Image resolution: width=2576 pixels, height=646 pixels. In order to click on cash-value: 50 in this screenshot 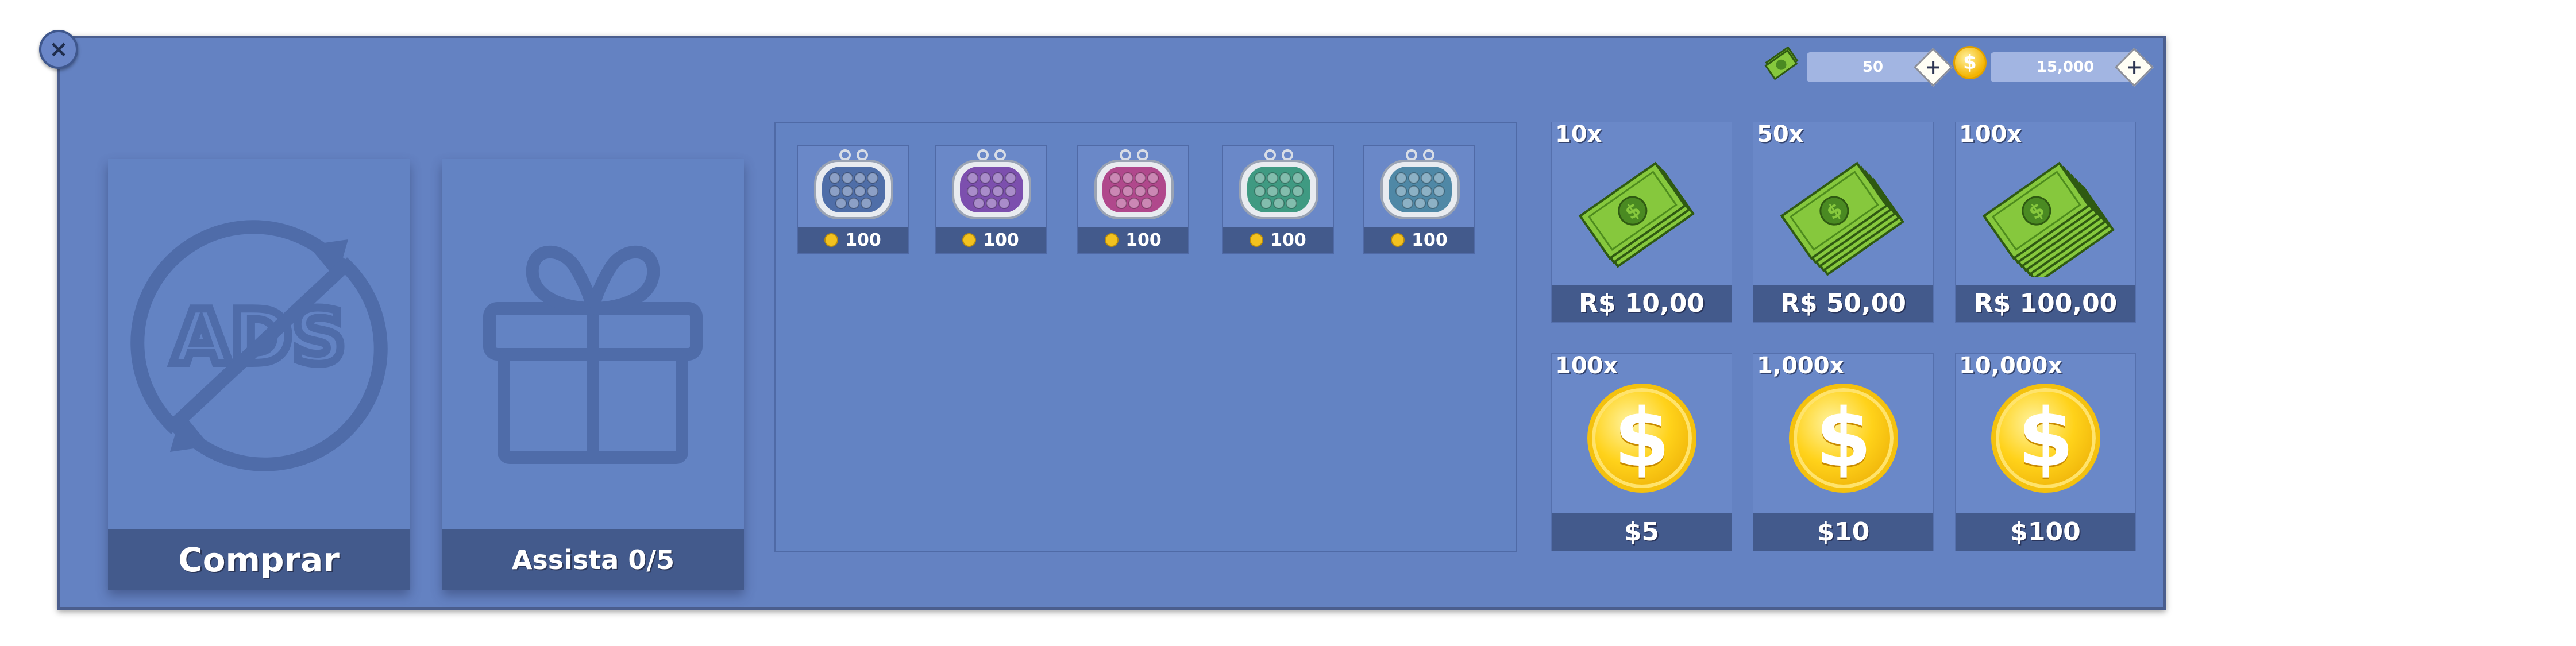, I will do `click(1873, 67)`.